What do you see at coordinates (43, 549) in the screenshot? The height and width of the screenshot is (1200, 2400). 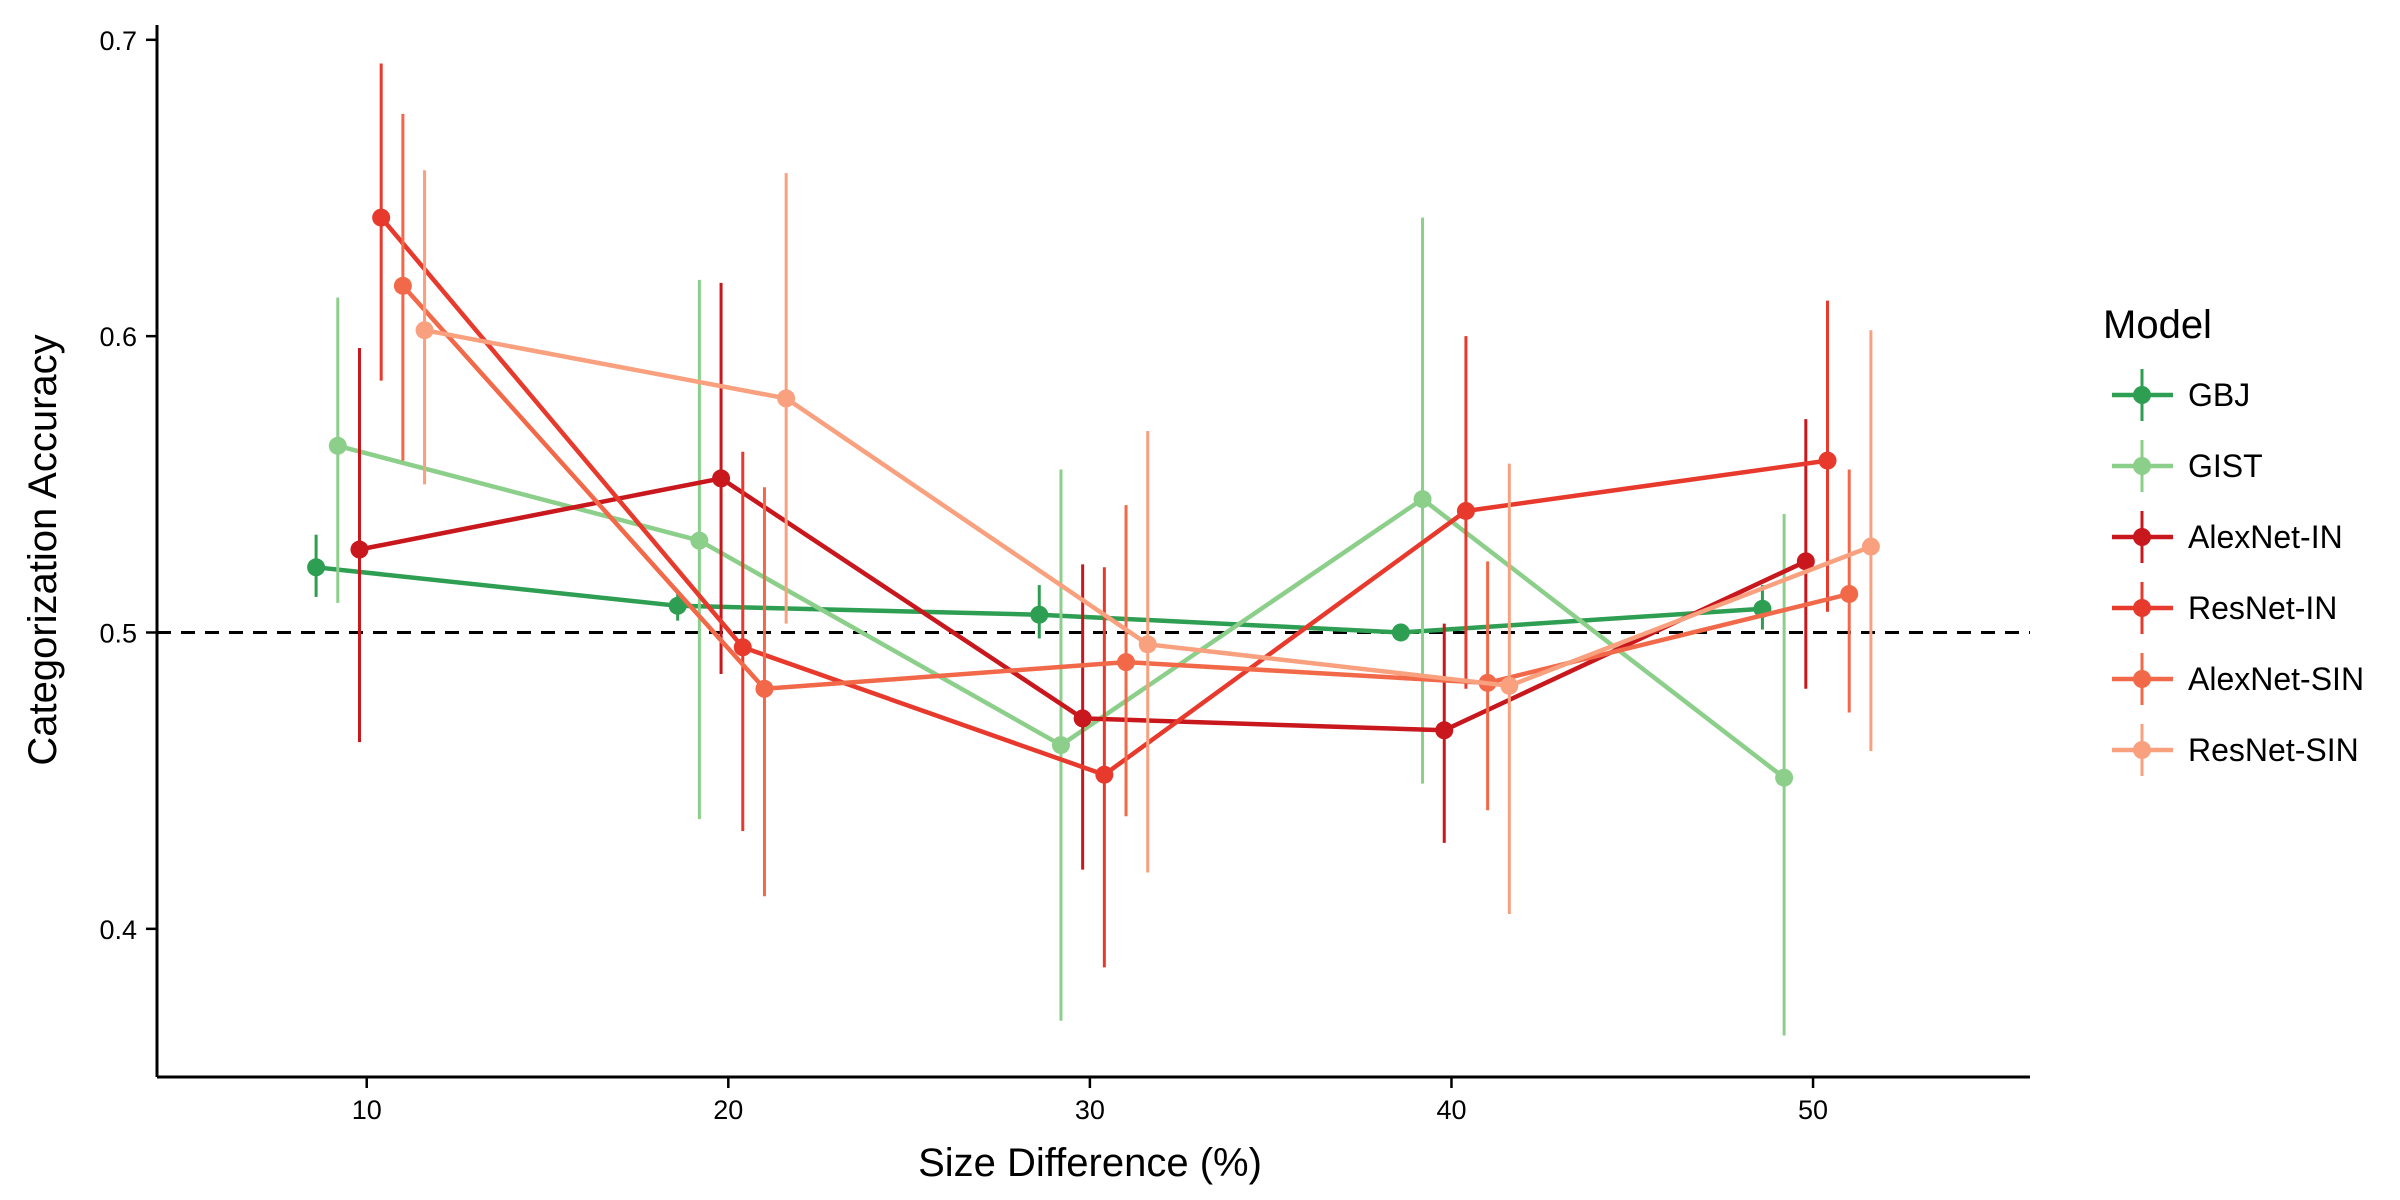 I see `y-axis-title: Categorization Accuracy` at bounding box center [43, 549].